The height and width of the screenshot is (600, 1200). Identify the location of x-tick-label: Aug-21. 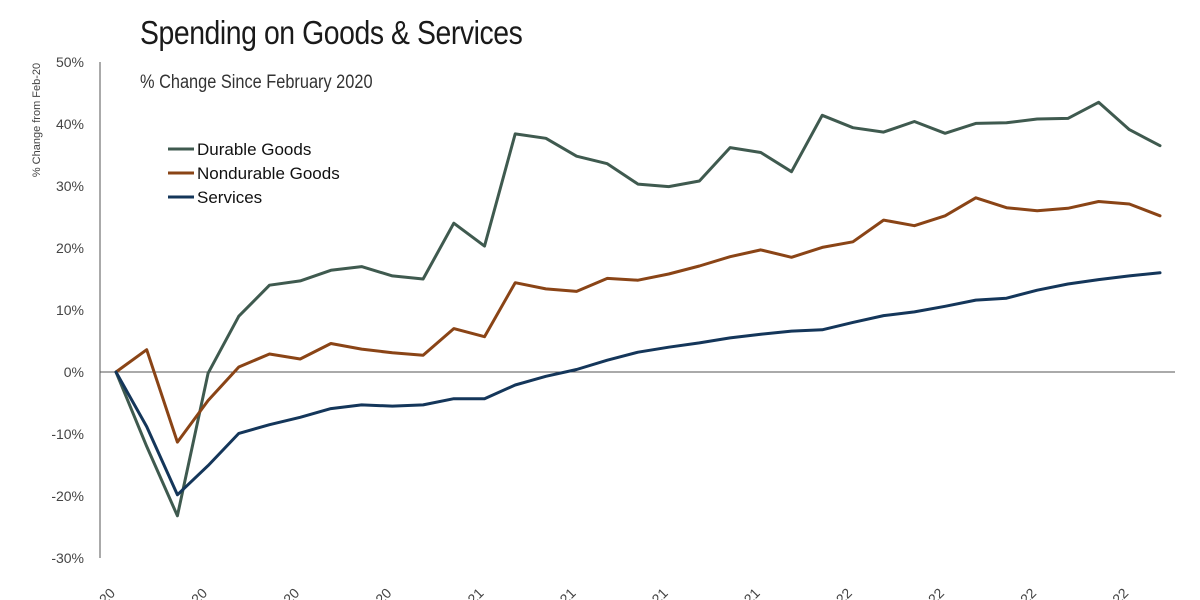
(649, 592).